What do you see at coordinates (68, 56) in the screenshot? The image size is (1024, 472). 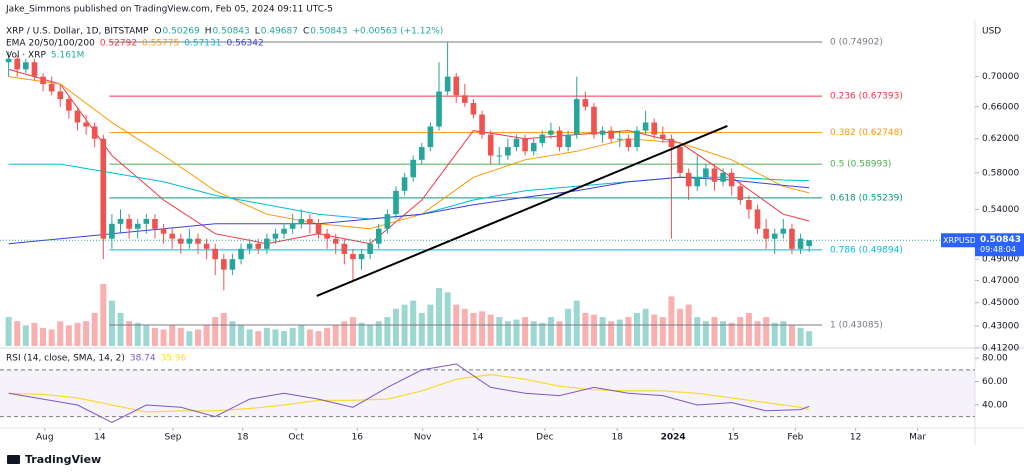 I see `volume-value: 5.161M` at bounding box center [68, 56].